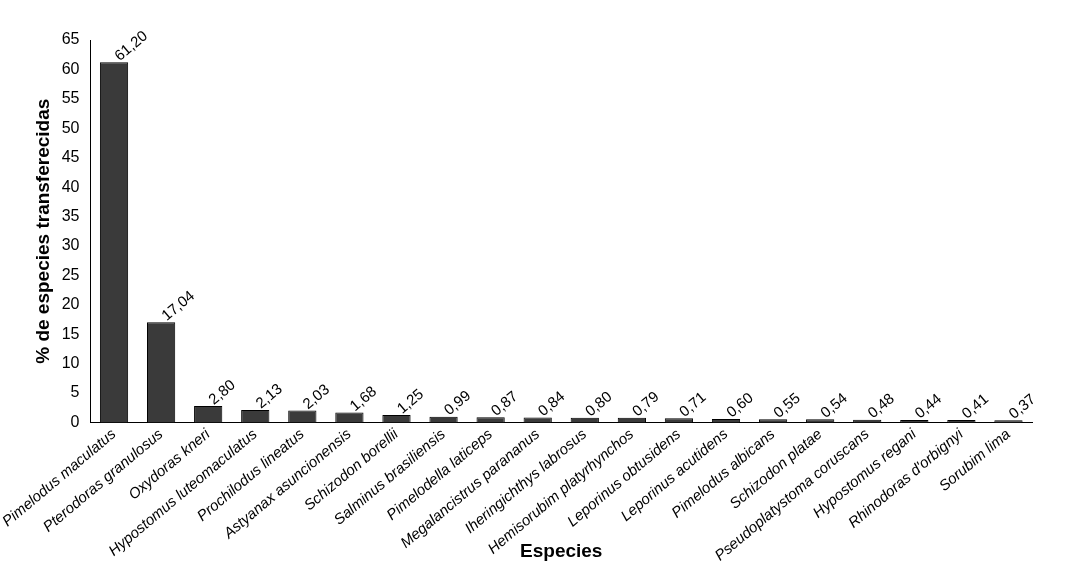 The height and width of the screenshot is (567, 1077). What do you see at coordinates (457, 402) in the screenshot?
I see `data-label: 0,99` at bounding box center [457, 402].